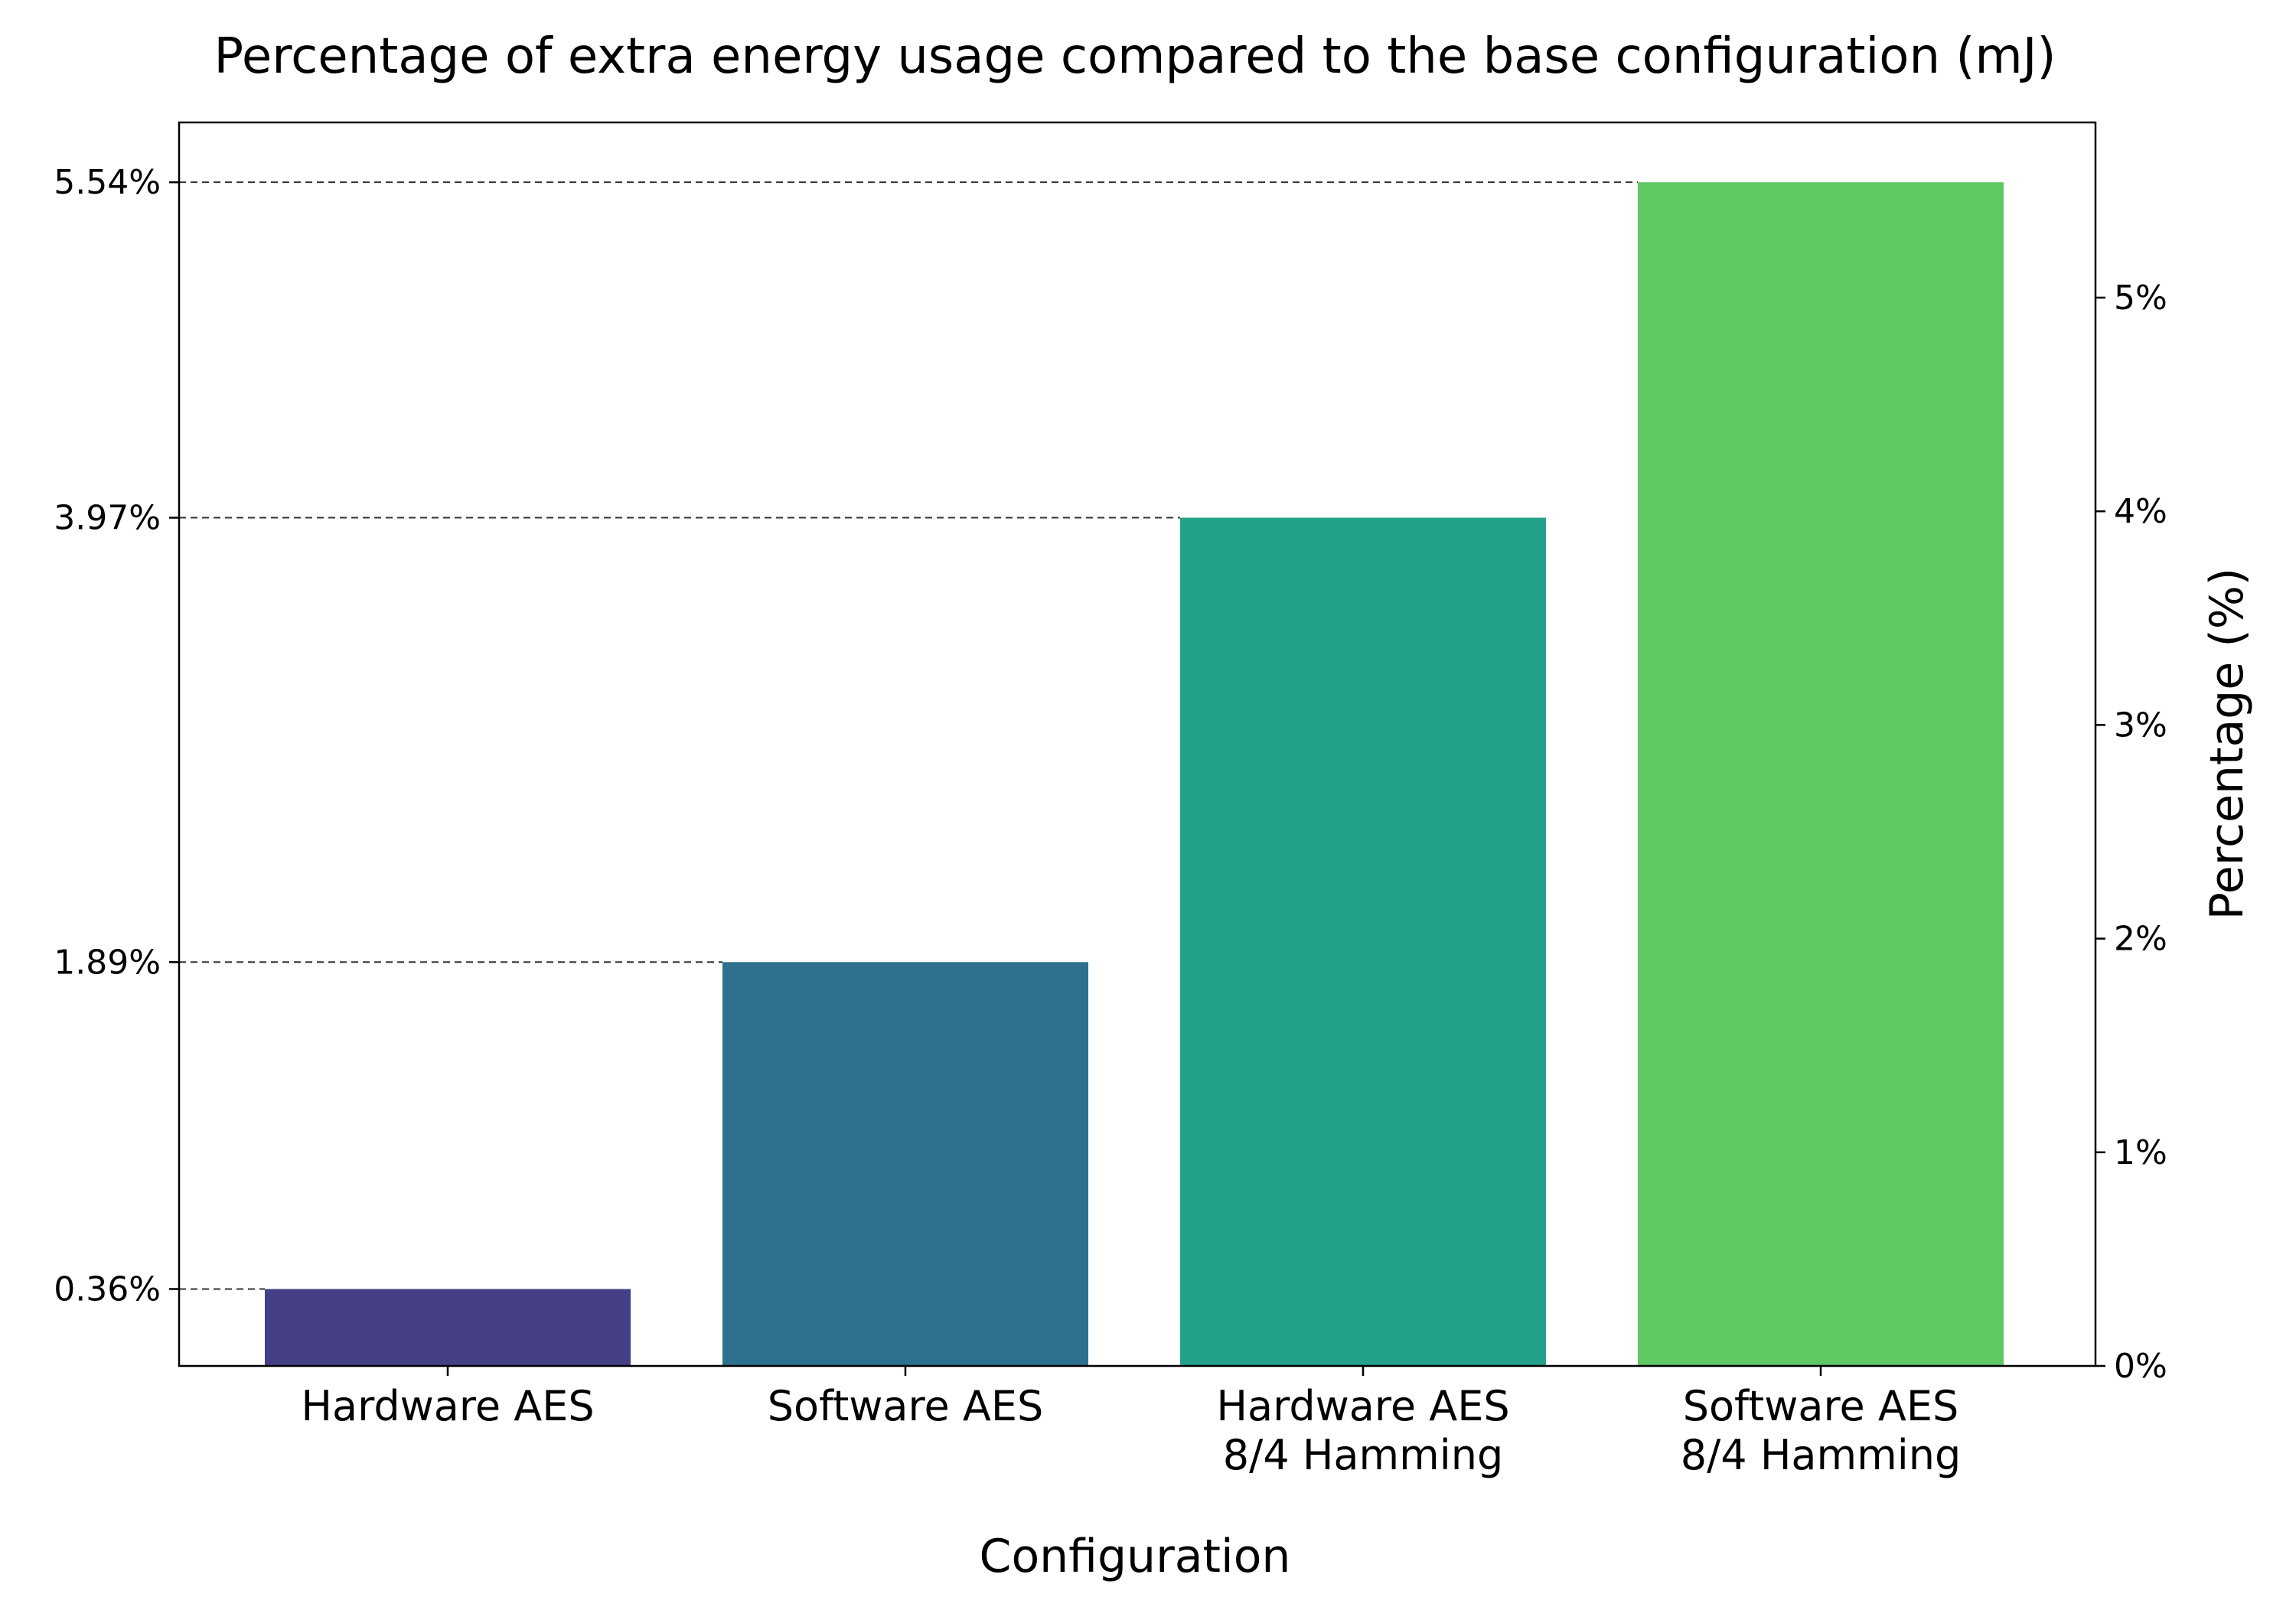  What do you see at coordinates (107, 1289) in the screenshot?
I see `value-label: 0.36%` at bounding box center [107, 1289].